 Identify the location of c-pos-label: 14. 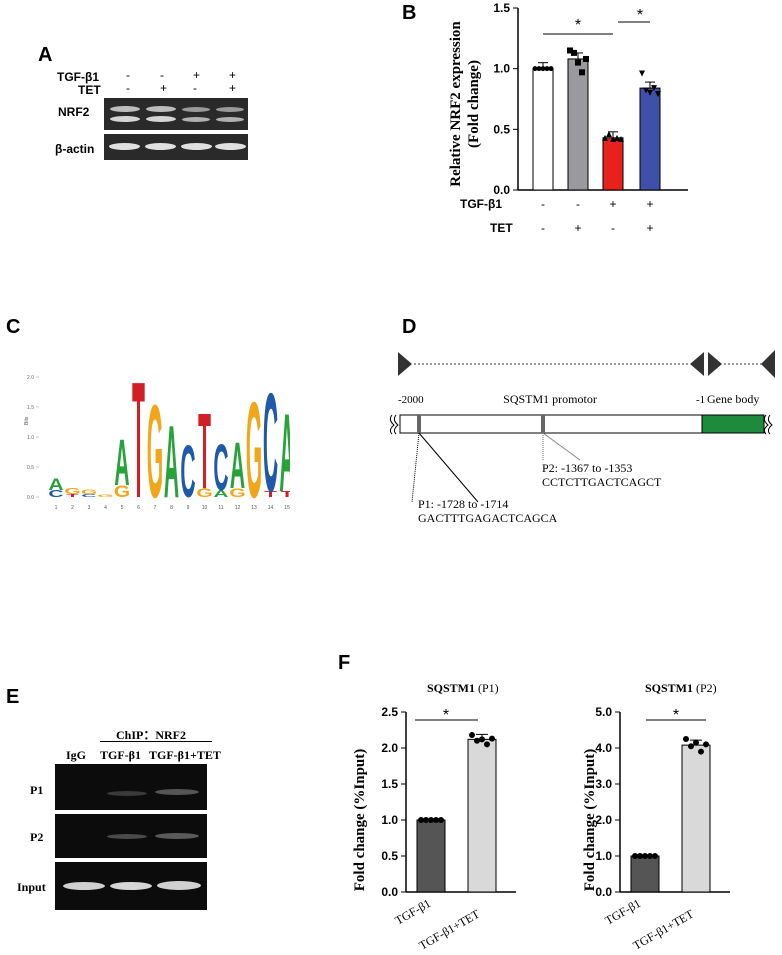
(271, 508).